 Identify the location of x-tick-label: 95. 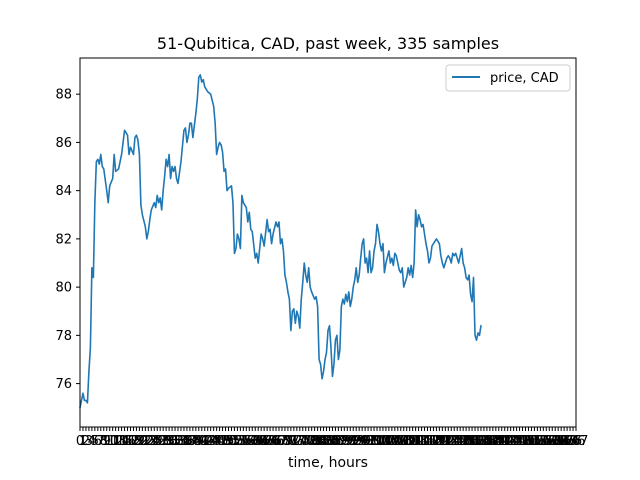
(362, 441).